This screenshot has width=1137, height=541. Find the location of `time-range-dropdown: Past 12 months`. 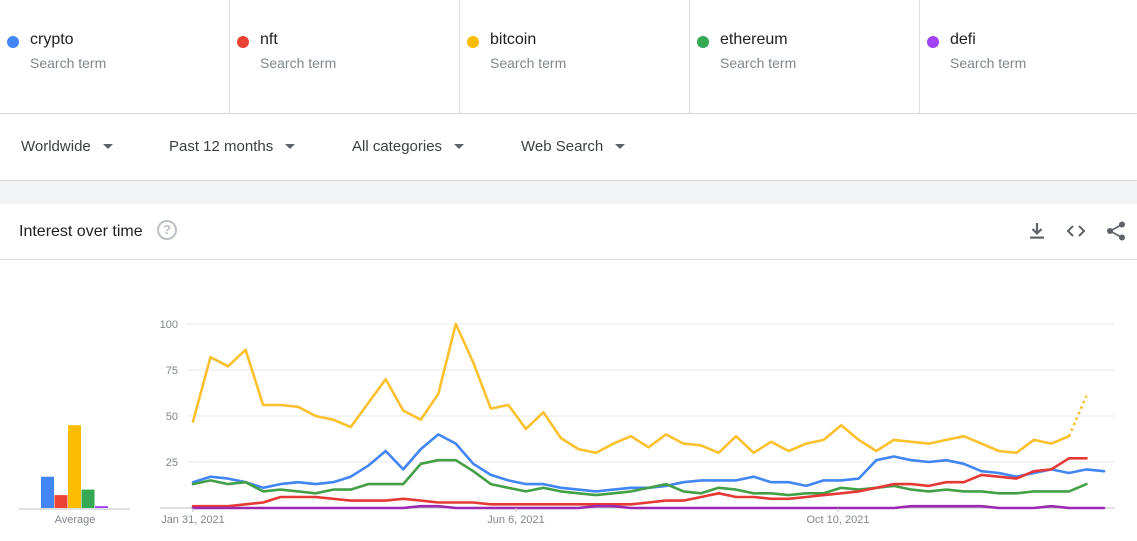

time-range-dropdown: Past 12 months is located at coordinates (232, 146).